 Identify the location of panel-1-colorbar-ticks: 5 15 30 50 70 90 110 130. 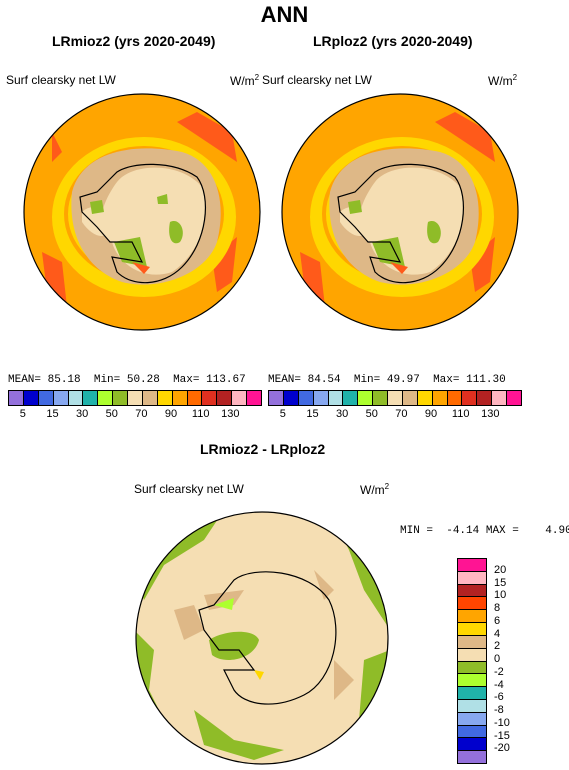
(134, 414).